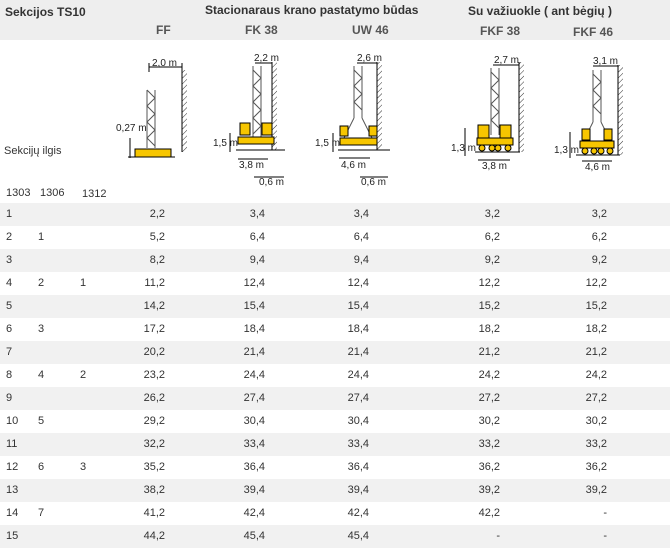 This screenshot has width=670, height=548. What do you see at coordinates (379, 106) in the screenshot?
I see `uw46-wall` at bounding box center [379, 106].